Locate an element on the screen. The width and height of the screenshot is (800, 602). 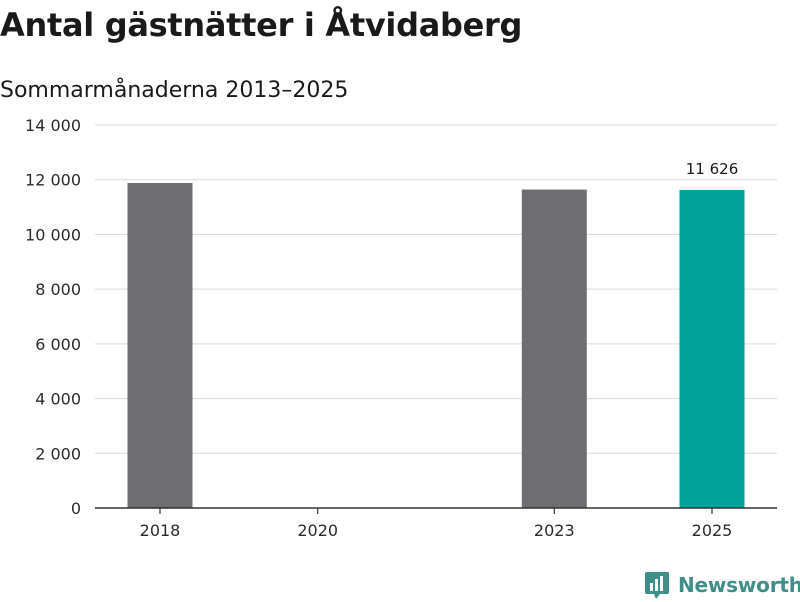
bar-2018 is located at coordinates (160, 345).